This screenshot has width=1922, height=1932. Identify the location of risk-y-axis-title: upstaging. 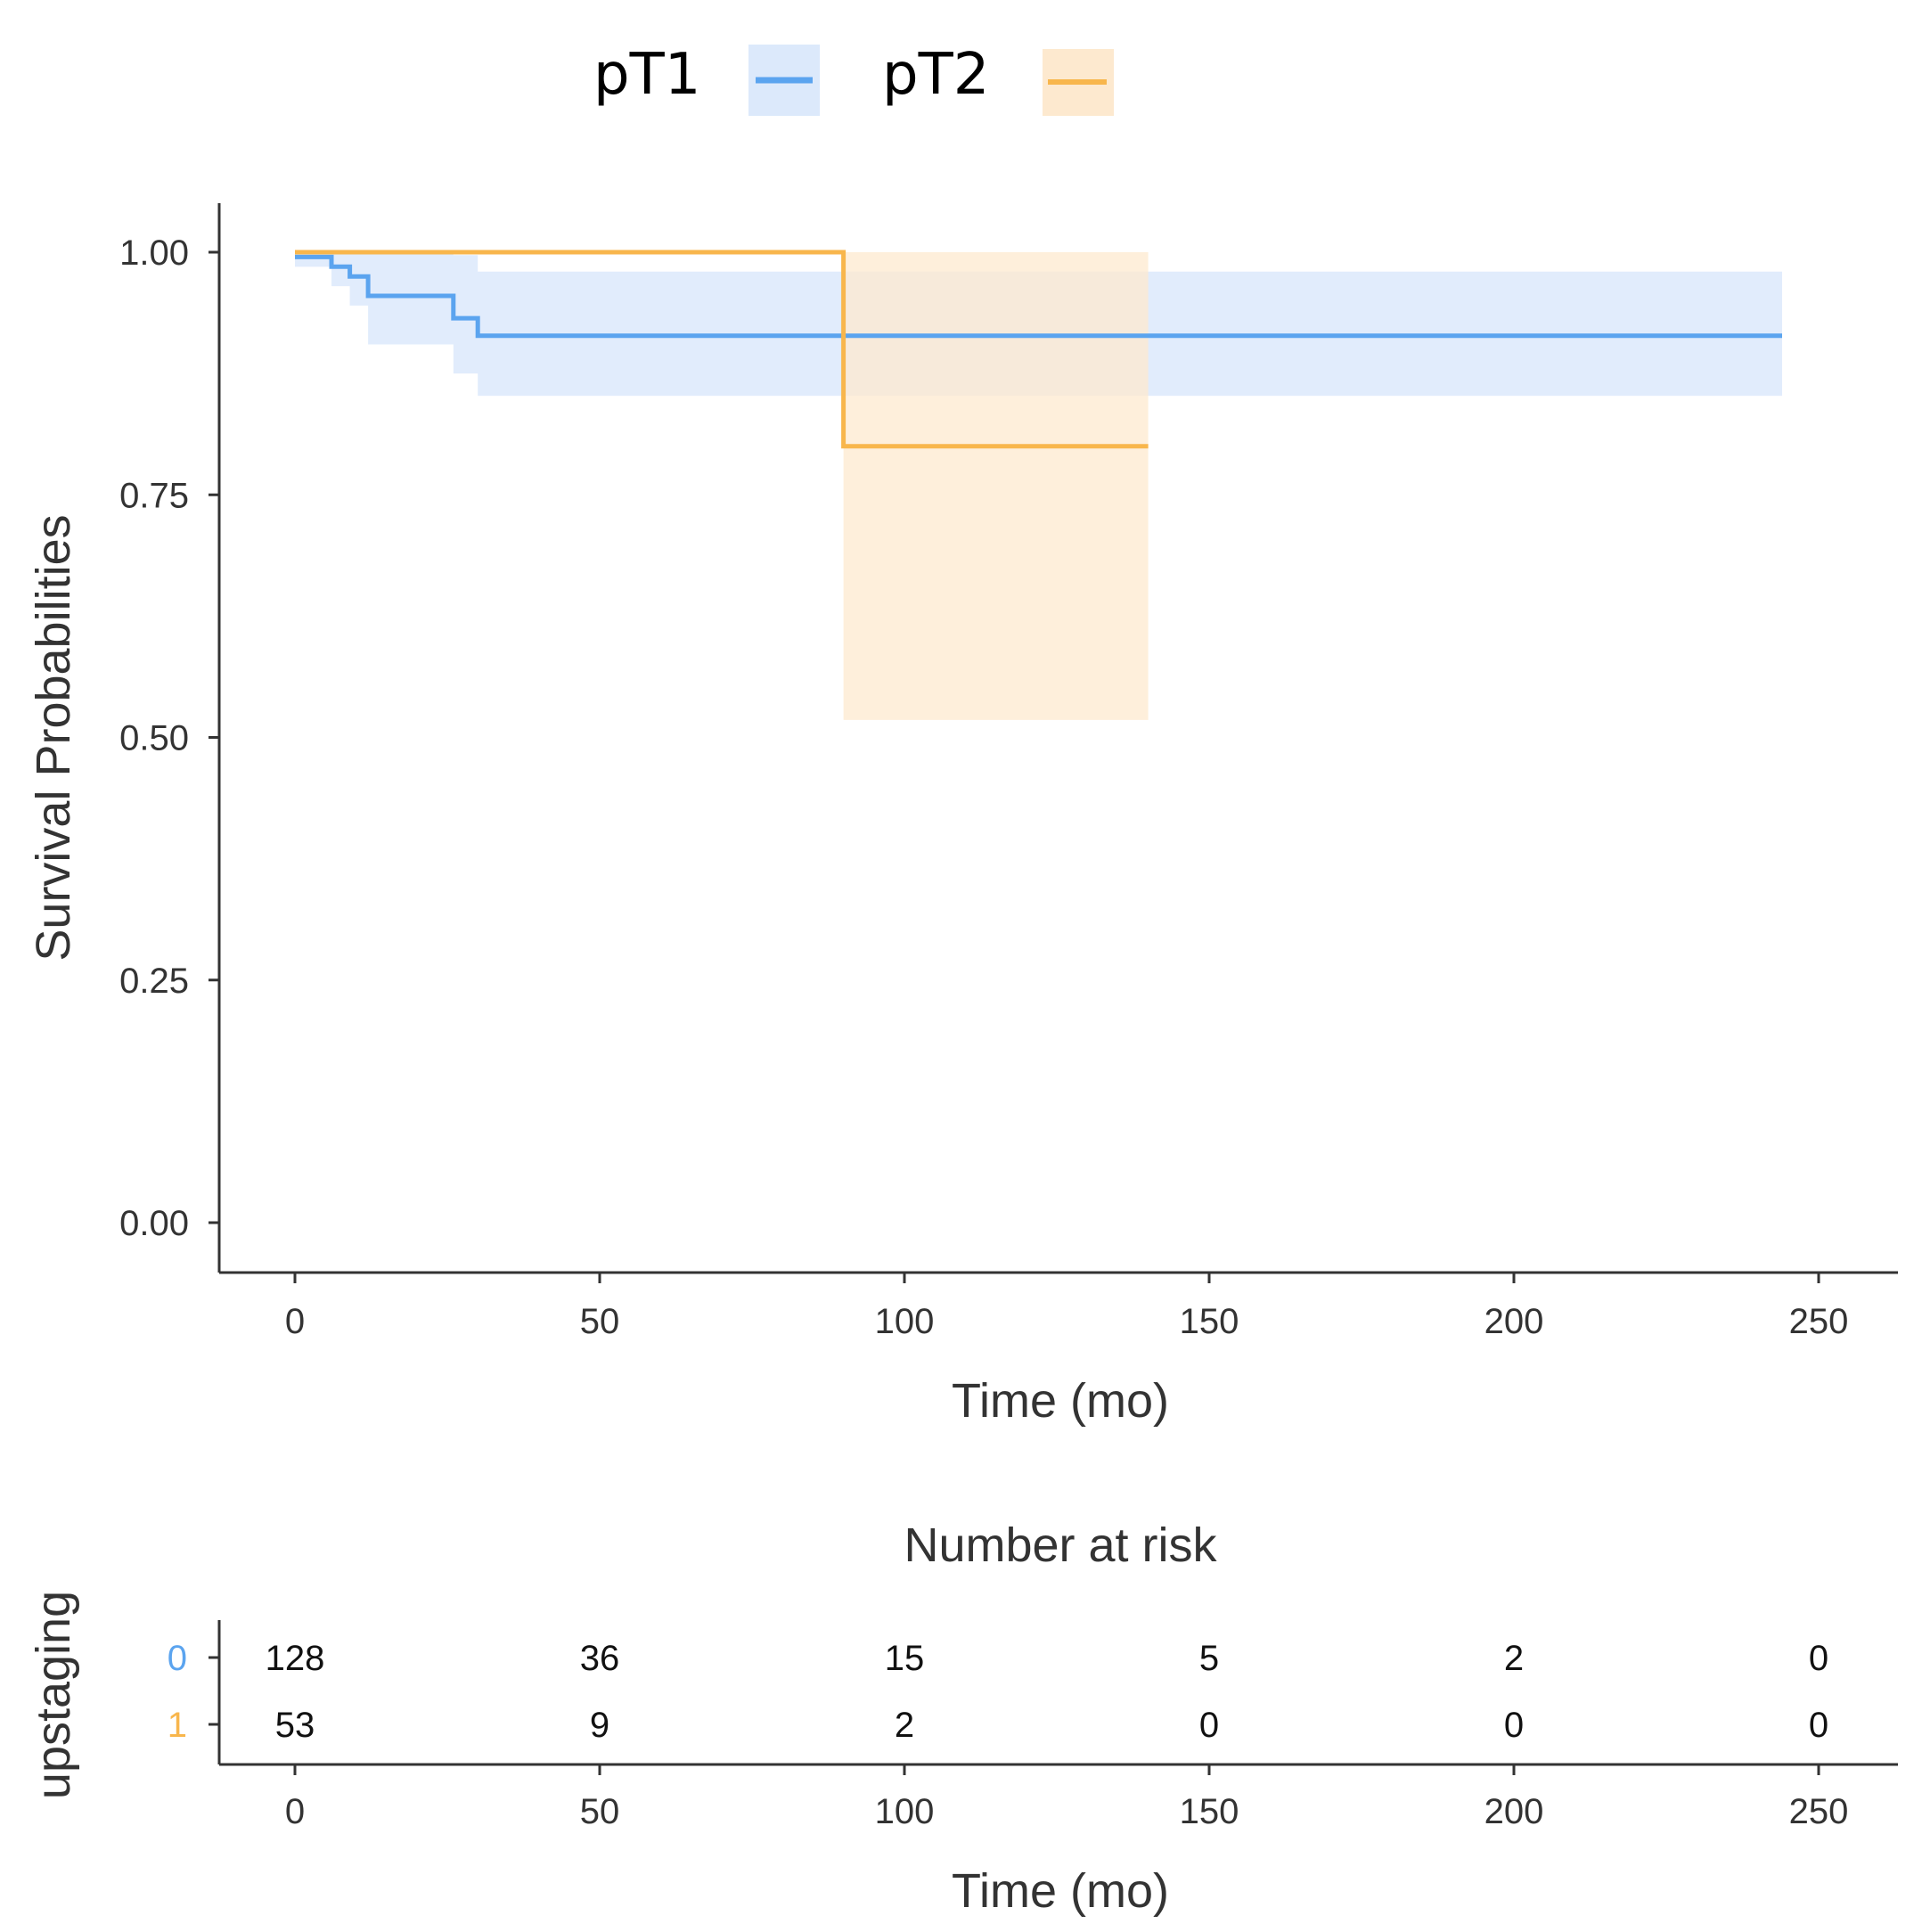
(53, 1695).